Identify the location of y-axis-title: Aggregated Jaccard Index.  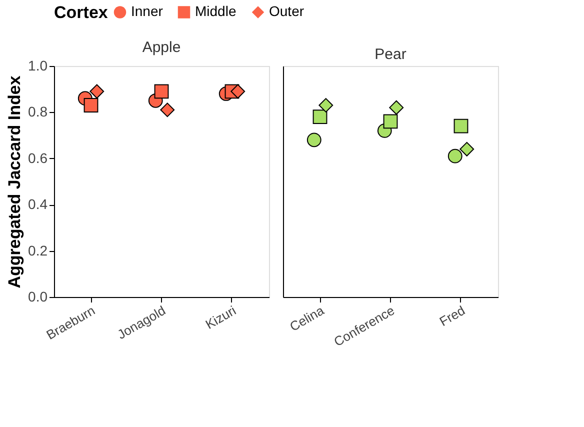
(14, 181).